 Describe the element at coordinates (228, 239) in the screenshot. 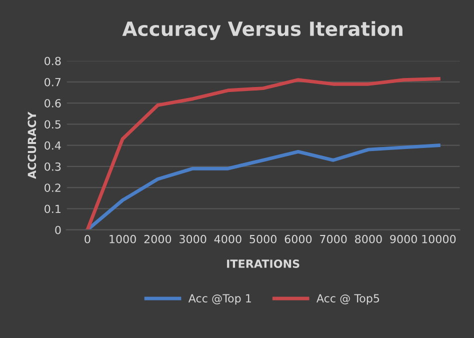

I see `x-tick-label: 4000` at that location.